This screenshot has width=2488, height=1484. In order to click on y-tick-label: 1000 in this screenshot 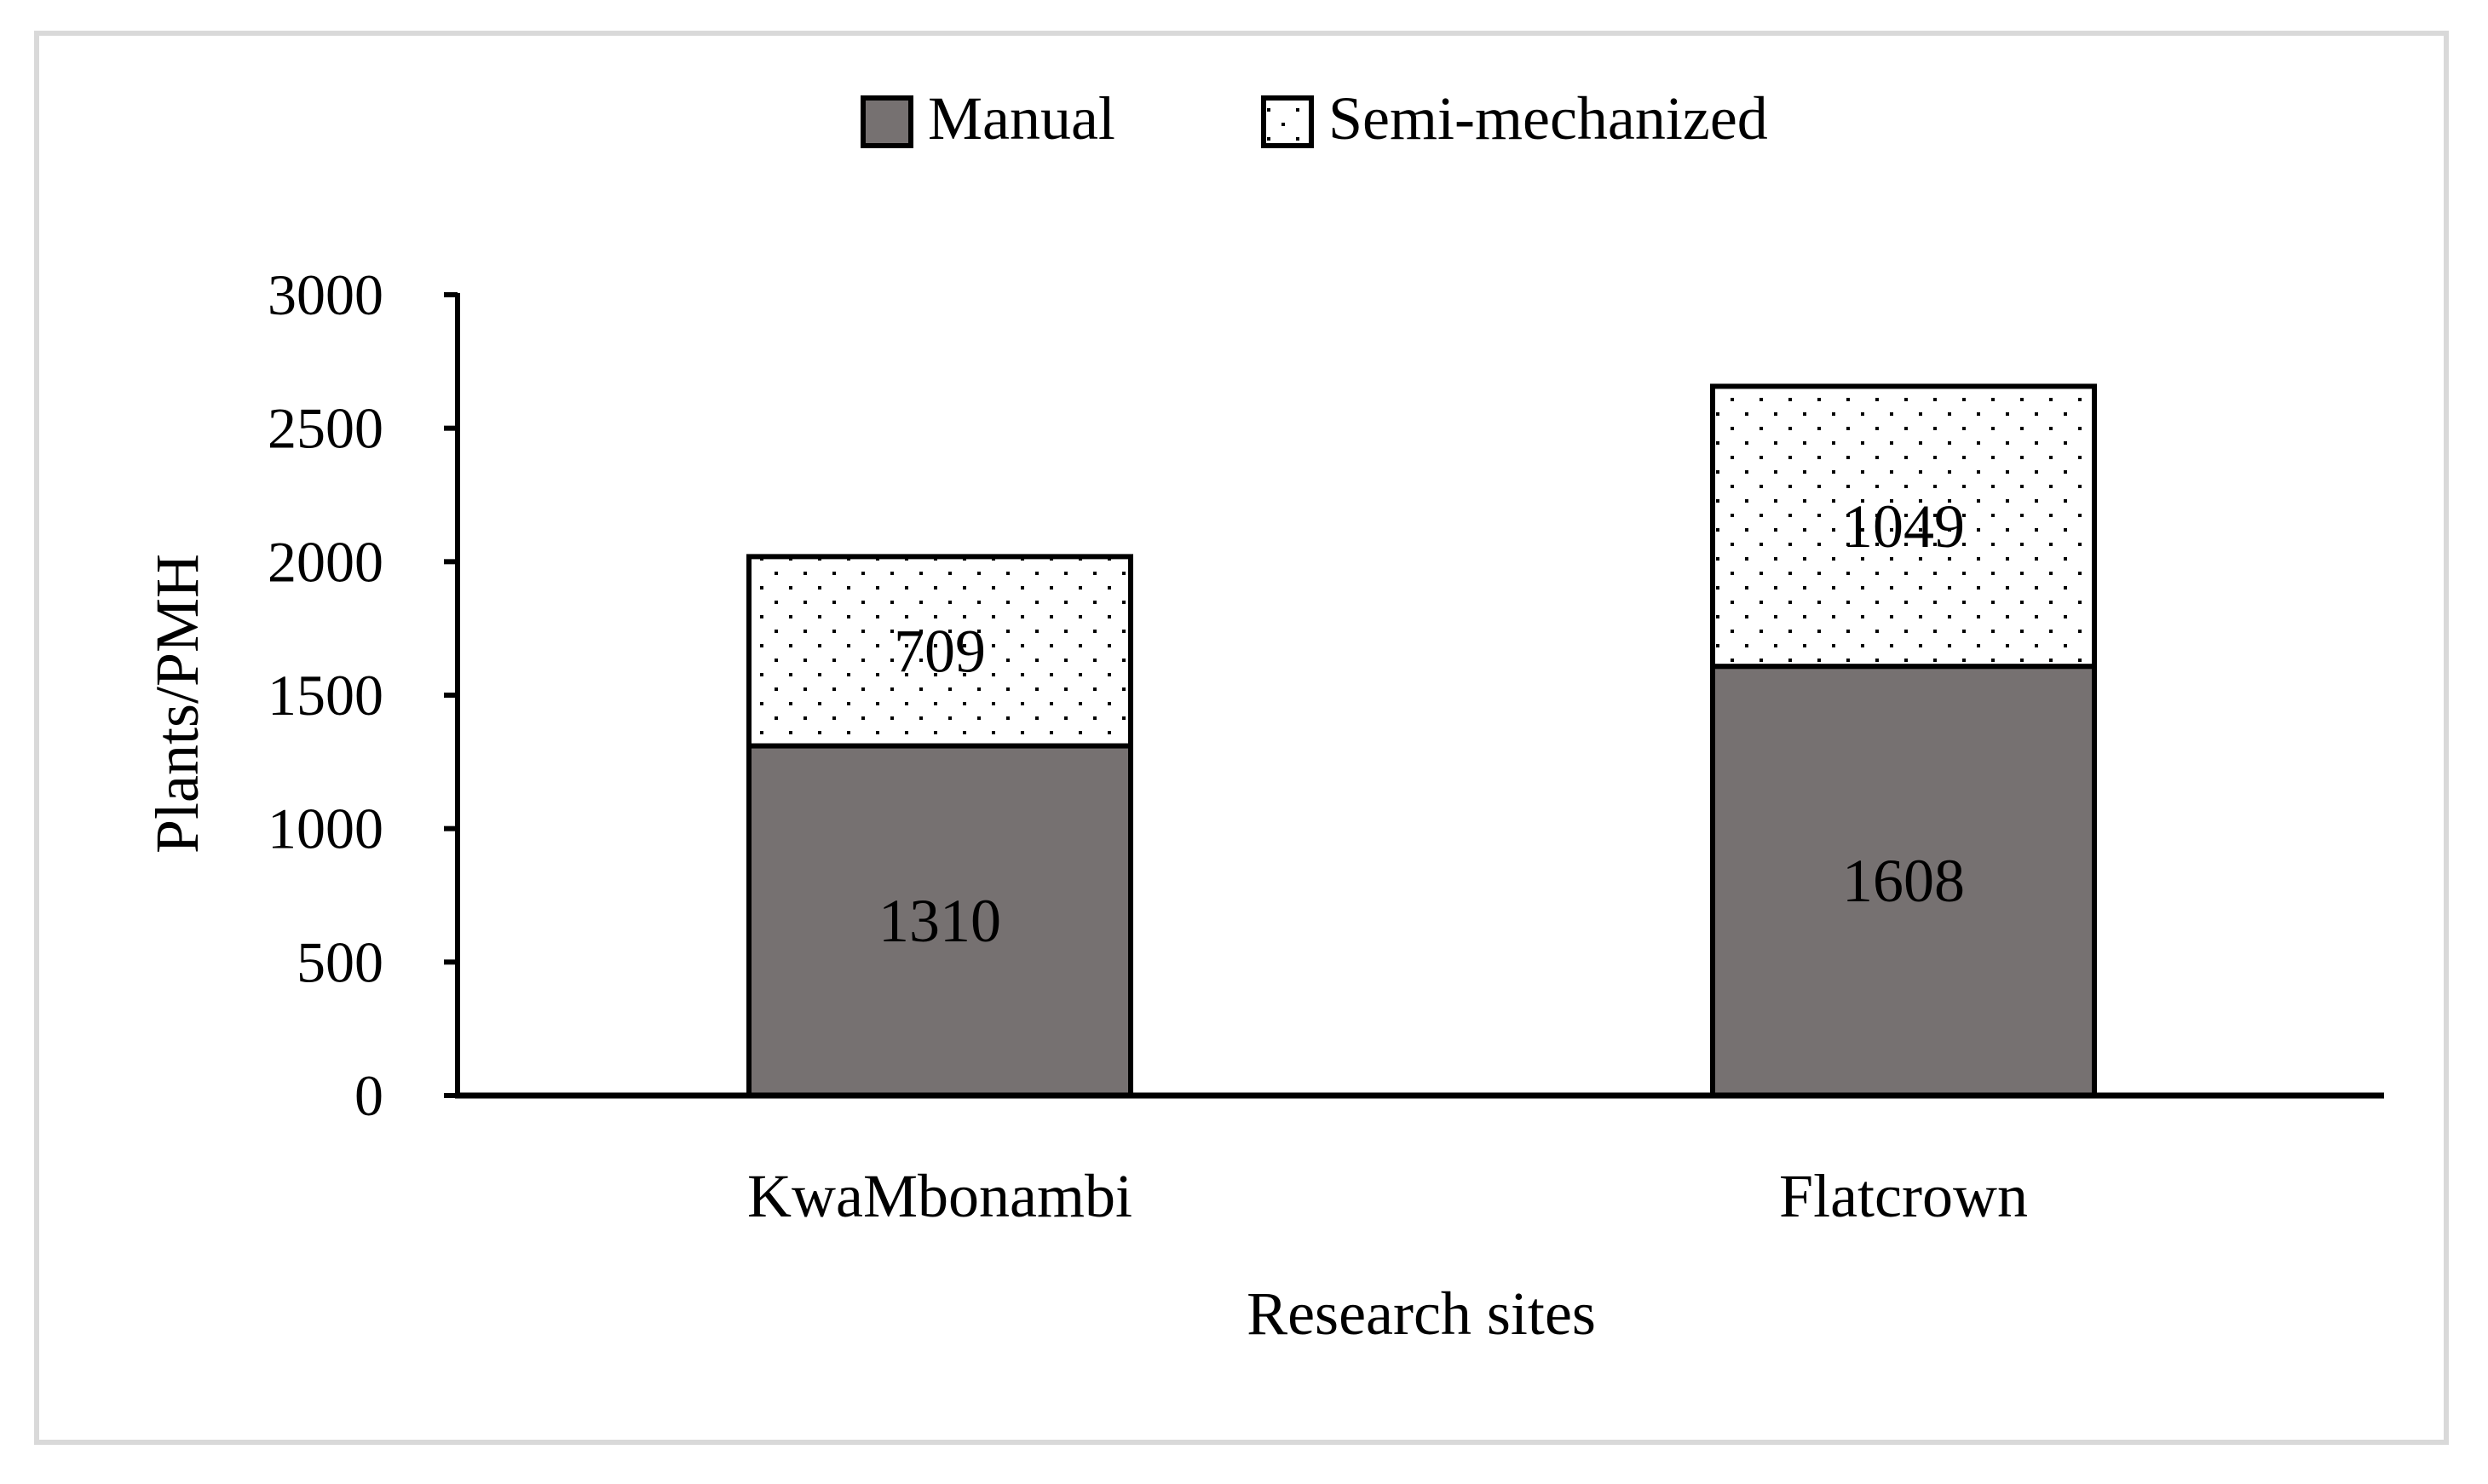, I will do `click(326, 829)`.